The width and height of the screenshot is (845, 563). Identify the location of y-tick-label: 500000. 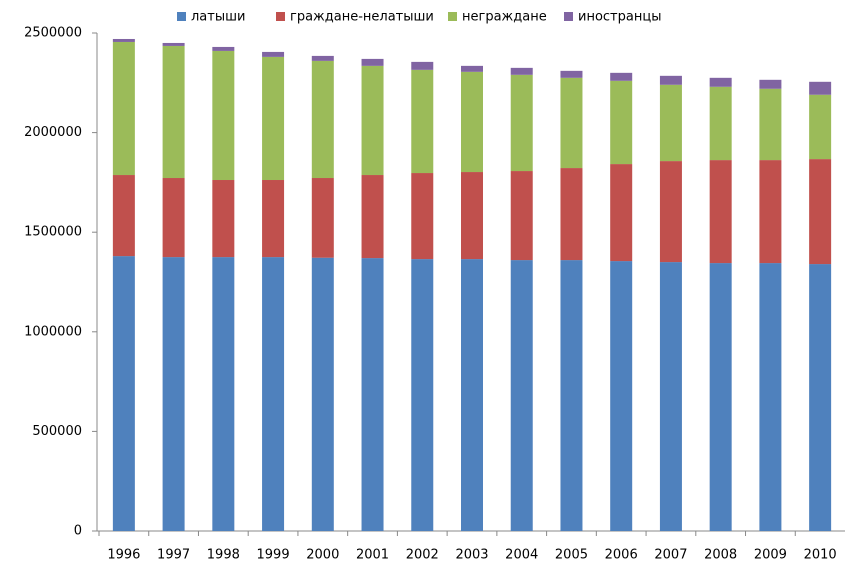
(57, 431).